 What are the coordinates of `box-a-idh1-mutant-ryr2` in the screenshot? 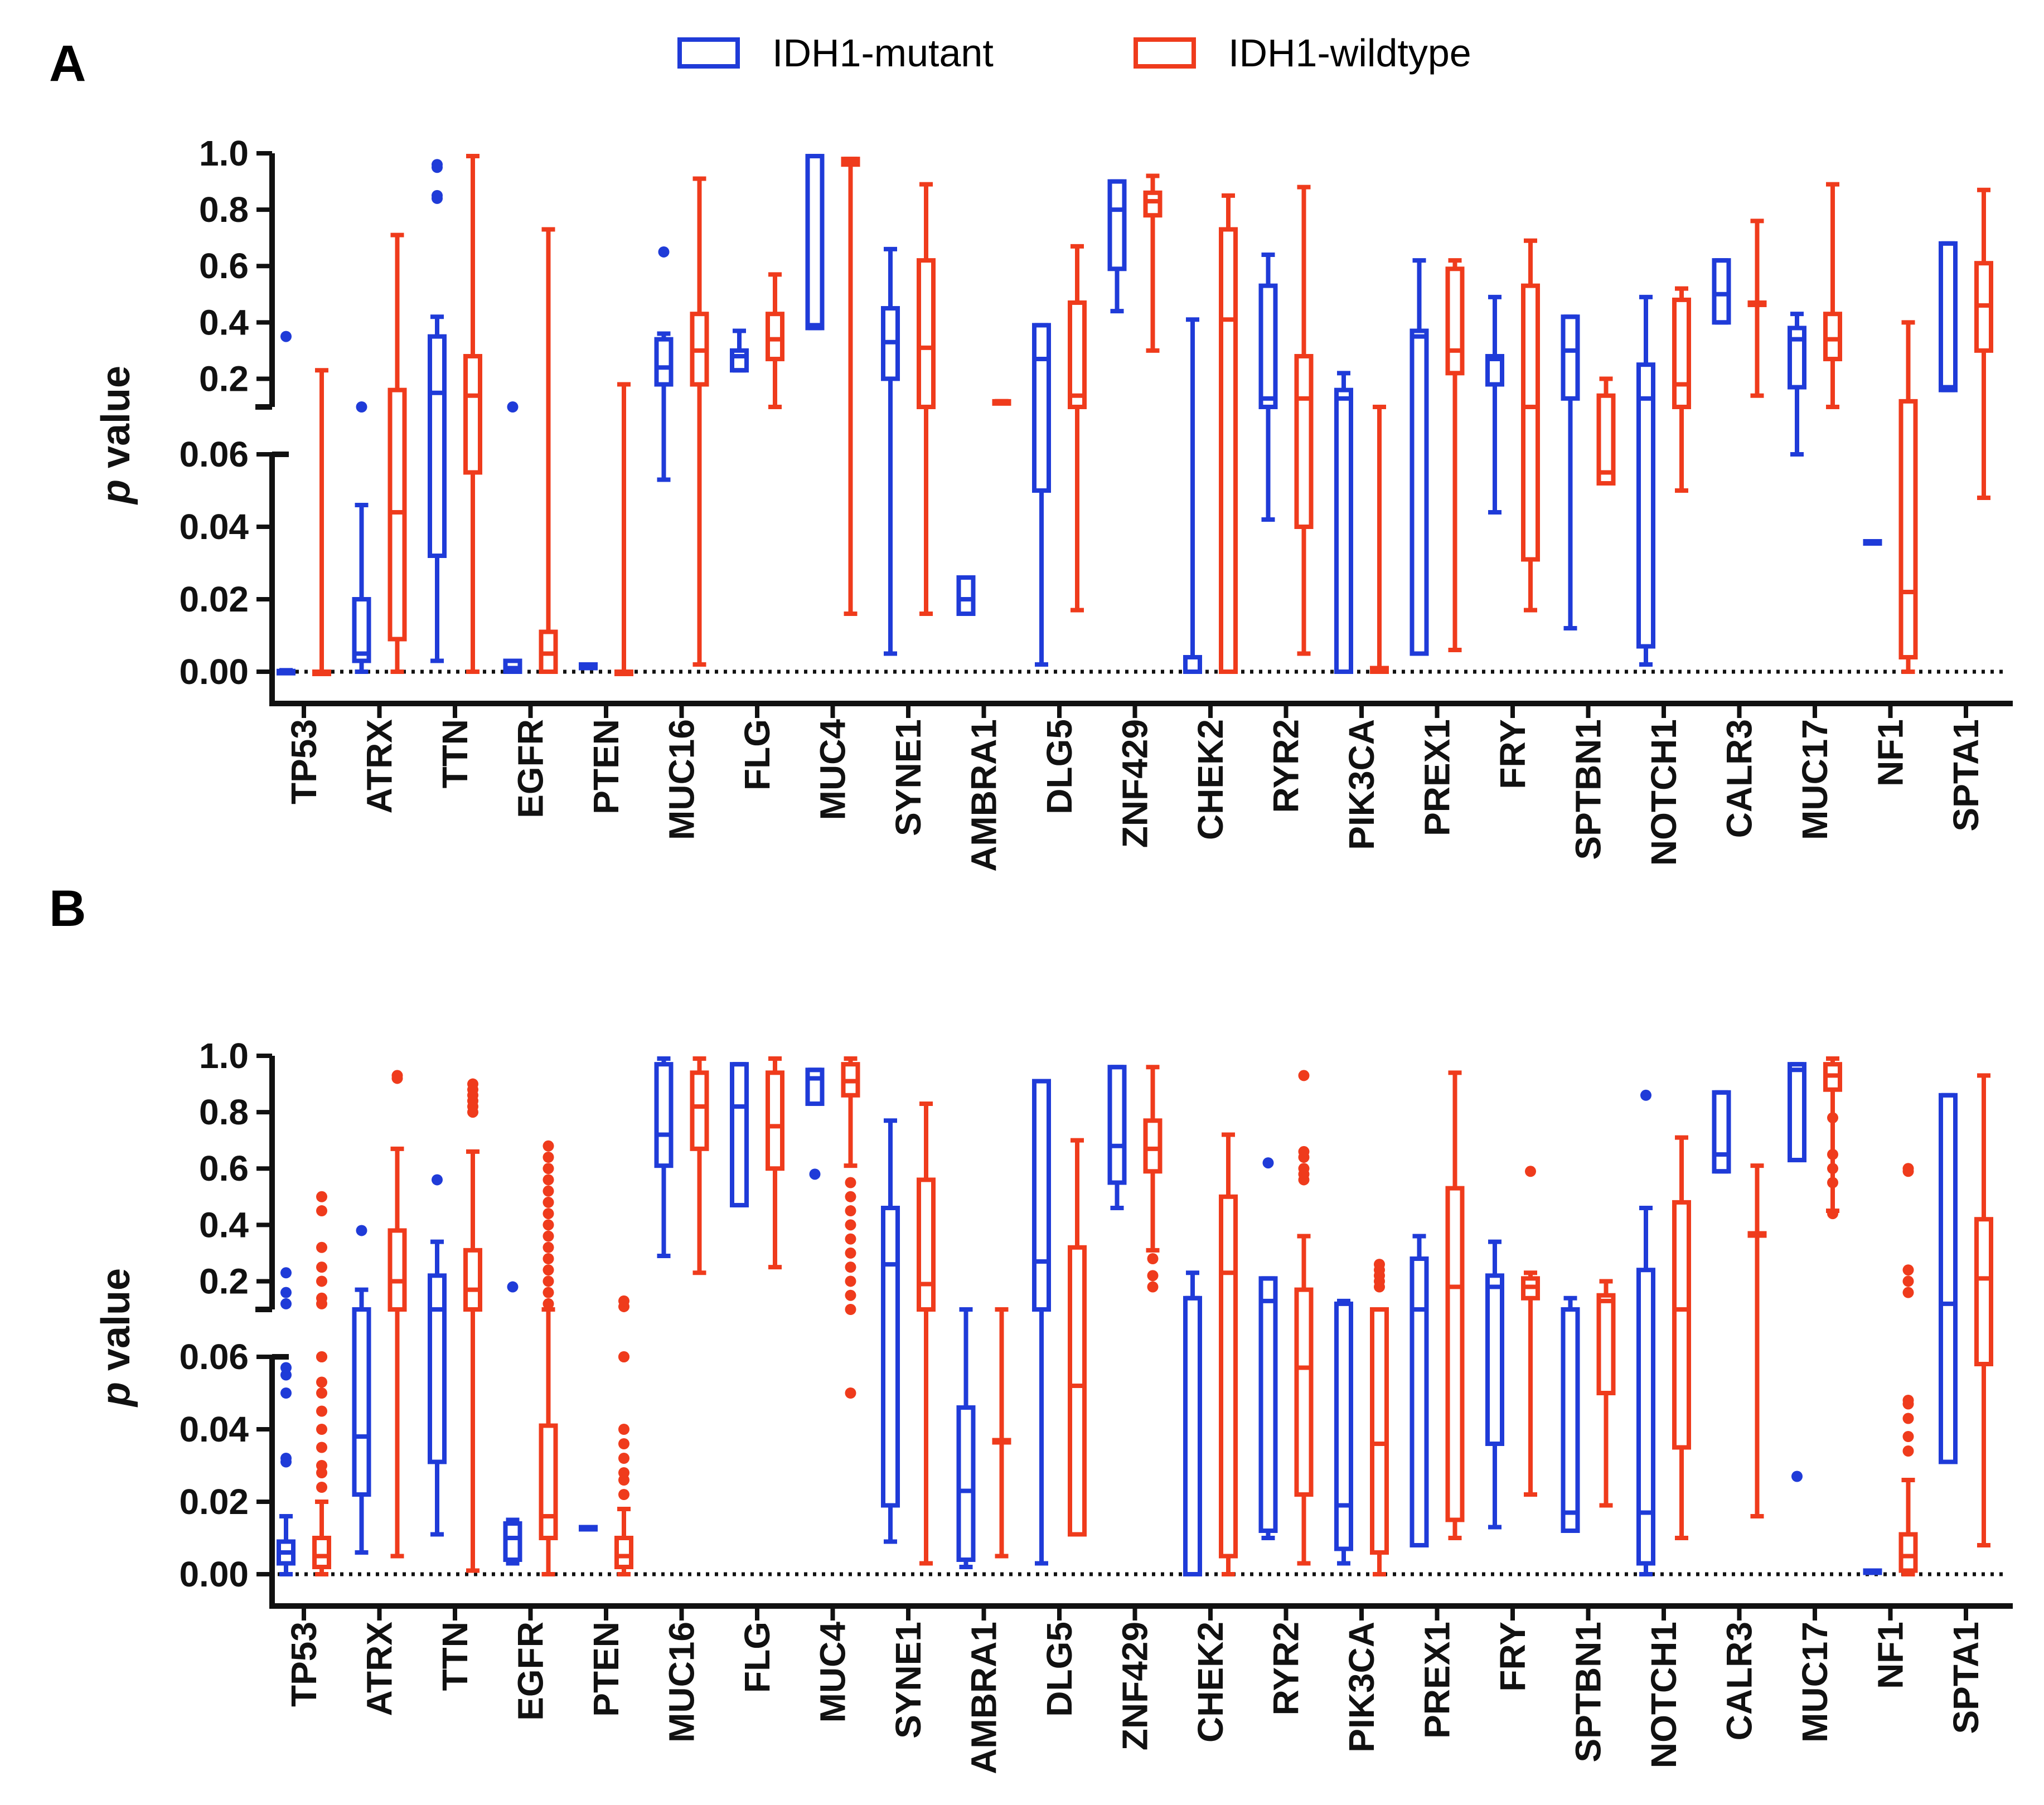 It's located at (1268, 346).